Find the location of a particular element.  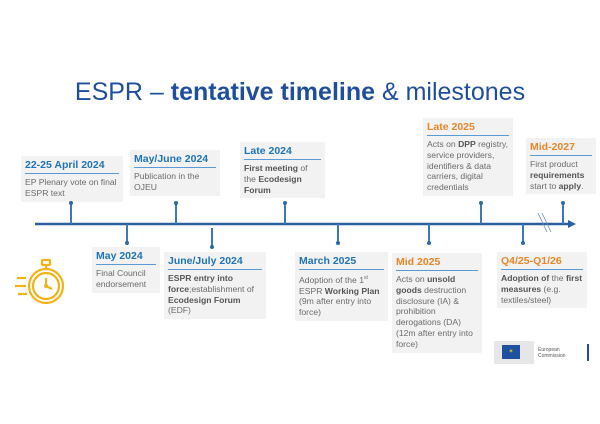

milestone-description: EP Plenary vote on final ESPR text is located at coordinates (72, 188).